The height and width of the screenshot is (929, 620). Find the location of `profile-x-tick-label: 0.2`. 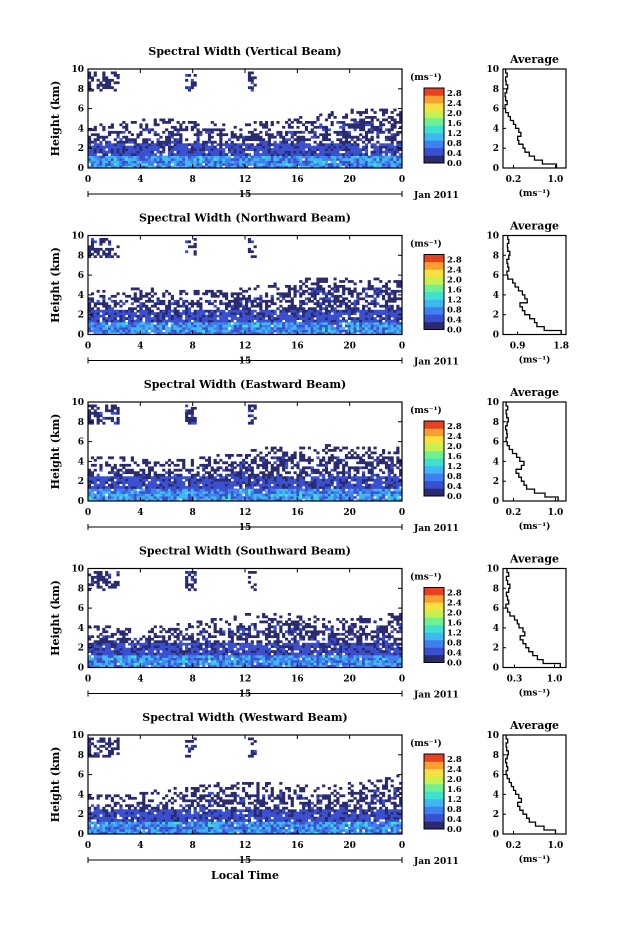

profile-x-tick-label: 0.2 is located at coordinates (514, 180).